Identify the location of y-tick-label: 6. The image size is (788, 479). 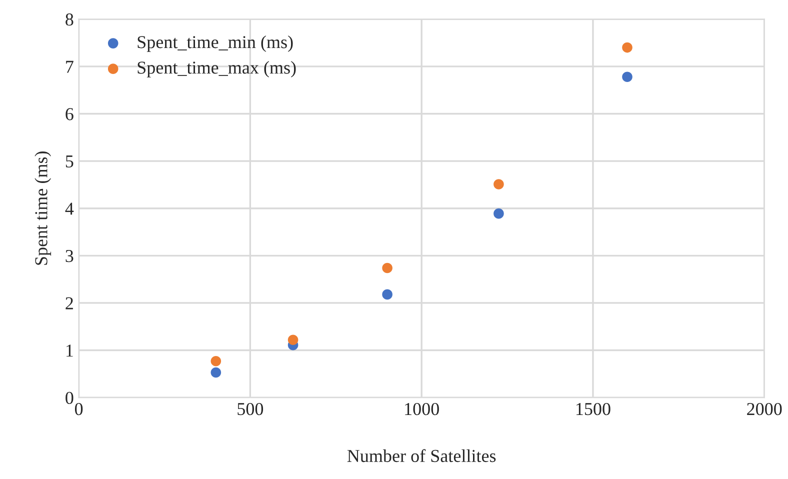
(70, 114).